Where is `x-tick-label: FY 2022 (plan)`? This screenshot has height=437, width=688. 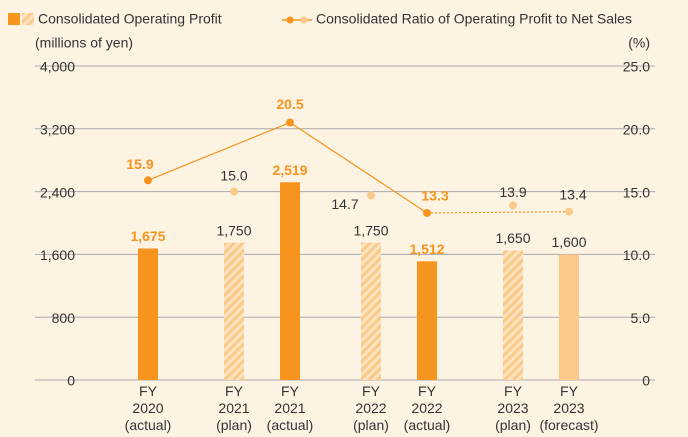 x-tick-label: FY 2022 (plan) is located at coordinates (371, 408).